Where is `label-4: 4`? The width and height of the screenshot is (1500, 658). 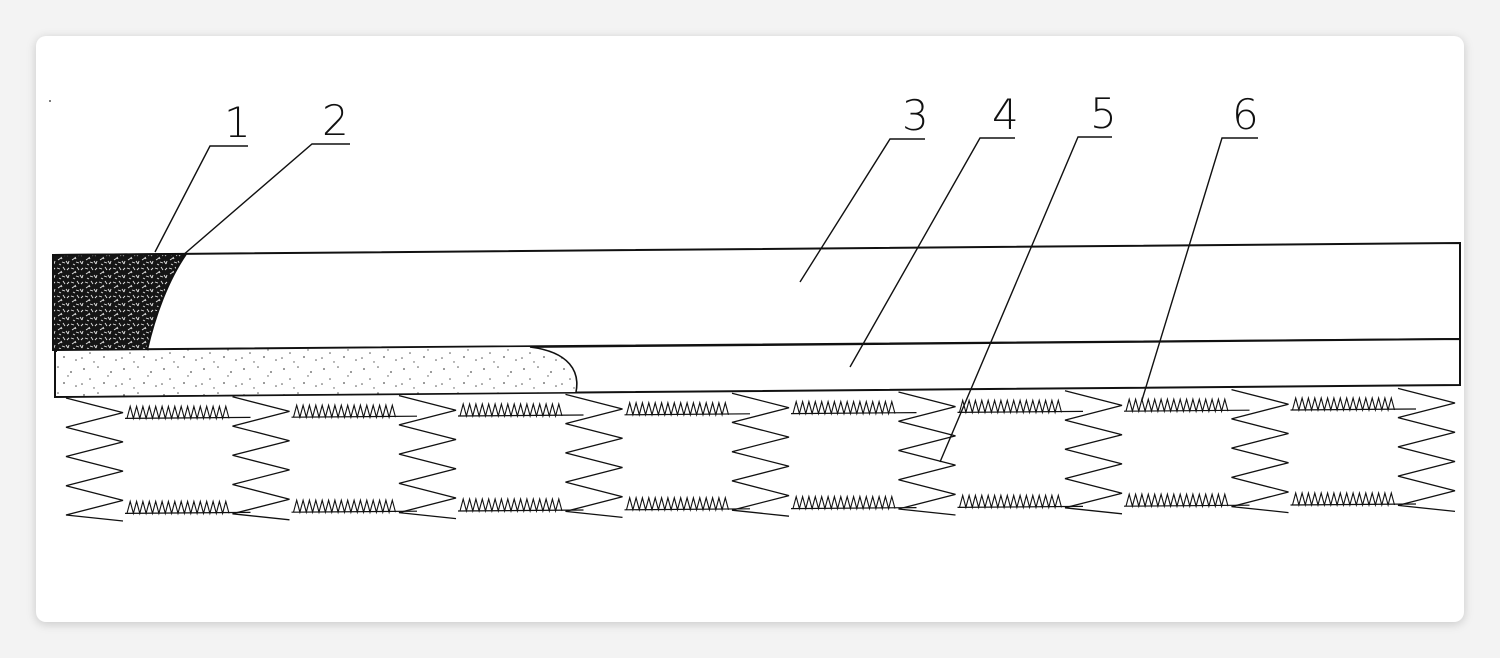
label-4: 4 is located at coordinates (1005, 114).